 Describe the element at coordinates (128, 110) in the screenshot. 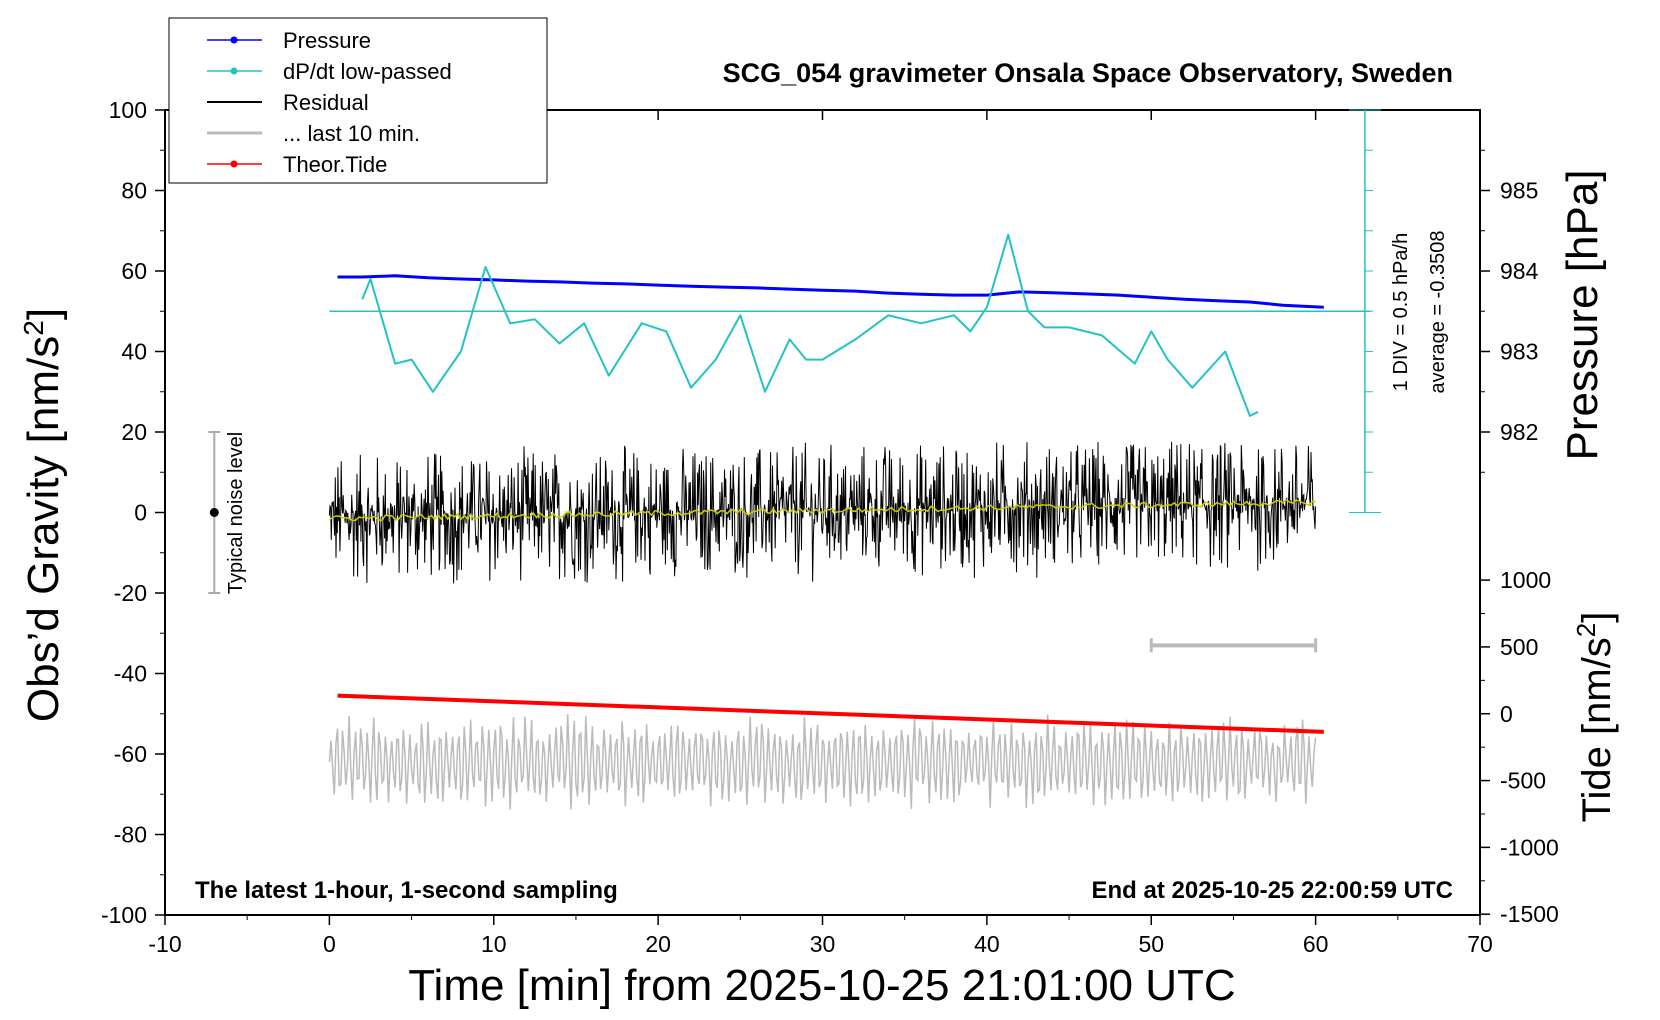

I see `y-tick-label-100: 100` at that location.